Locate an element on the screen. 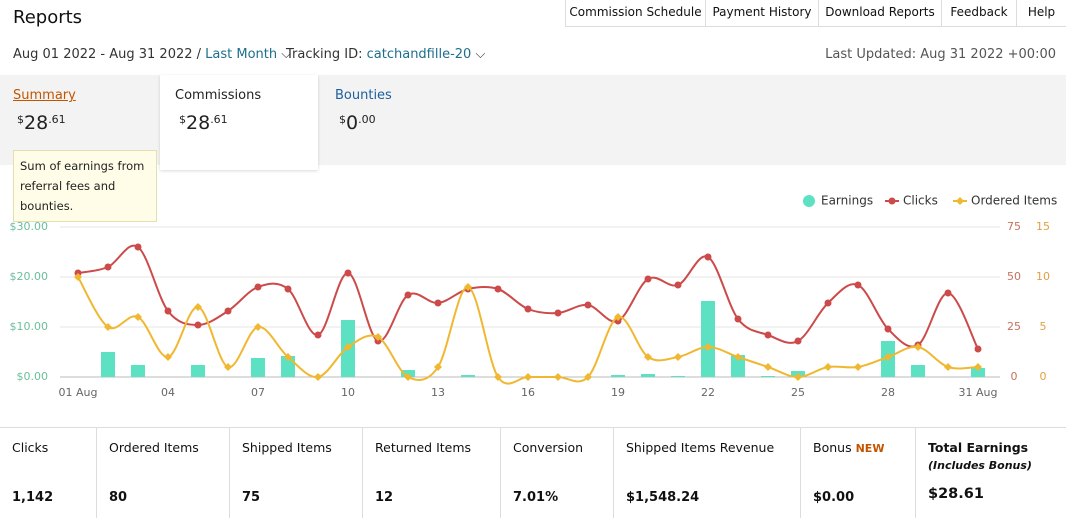 The width and height of the screenshot is (1066, 518). legend-label: Earnings is located at coordinates (847, 201).